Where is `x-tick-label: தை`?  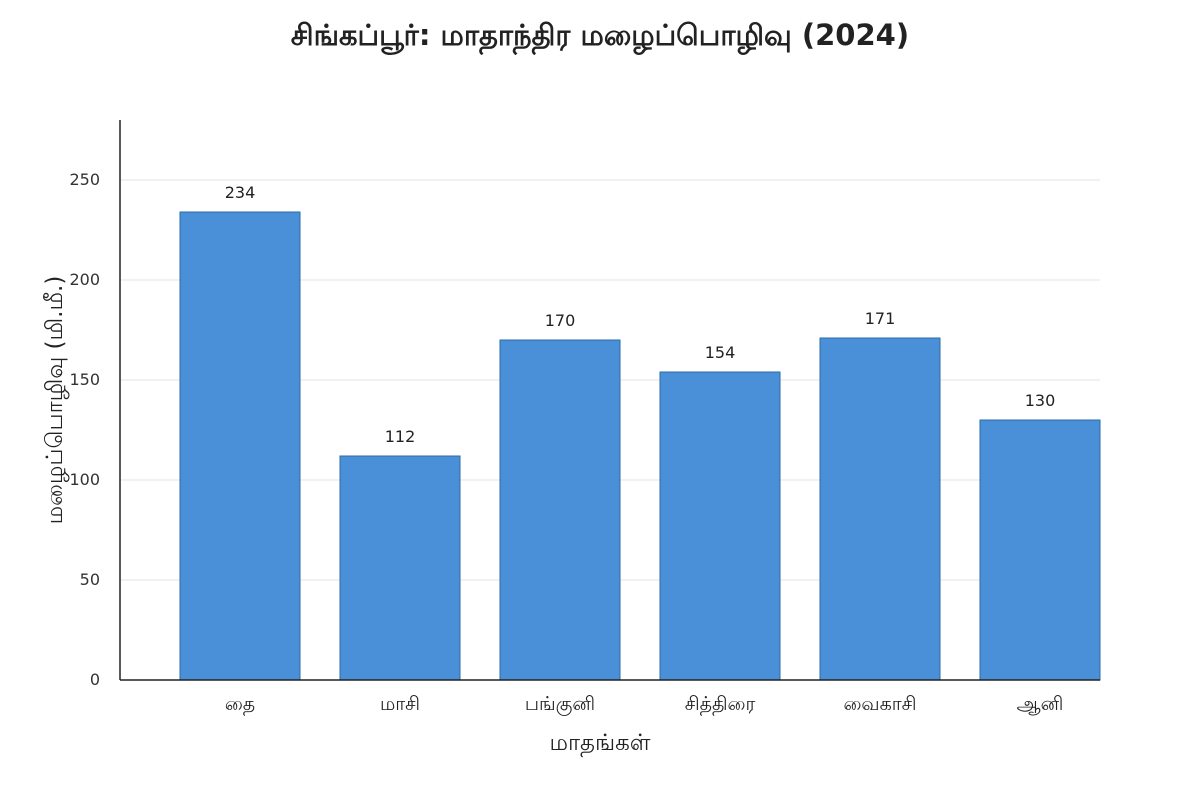 x-tick-label: தை is located at coordinates (240, 704).